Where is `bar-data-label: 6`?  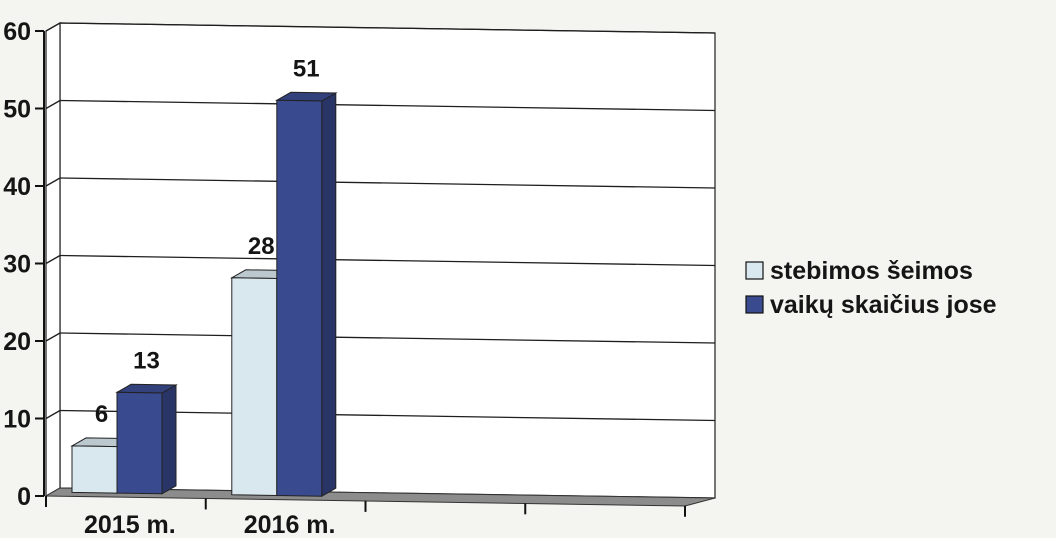 bar-data-label: 6 is located at coordinates (101, 414).